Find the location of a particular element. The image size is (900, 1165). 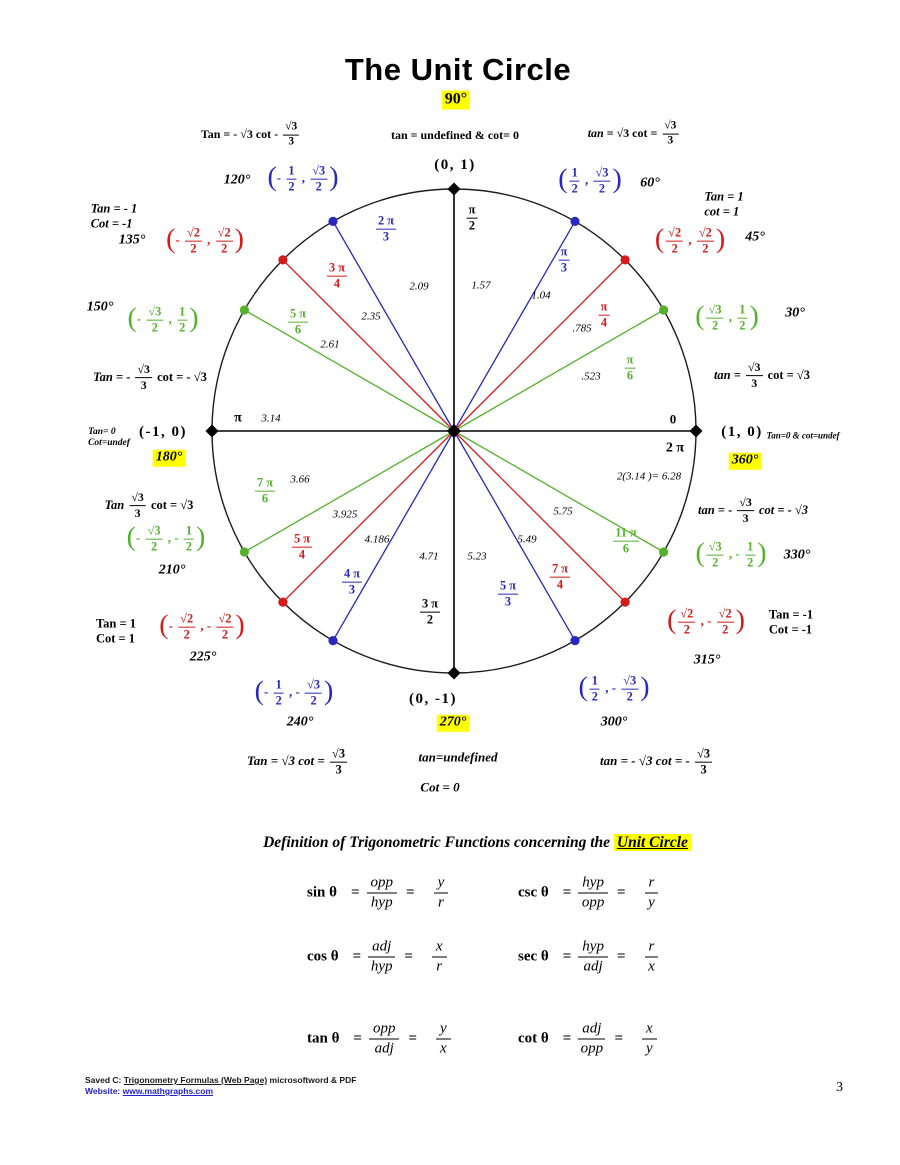

d0-label: 2(3.14 )= 6.28 is located at coordinates (649, 476).